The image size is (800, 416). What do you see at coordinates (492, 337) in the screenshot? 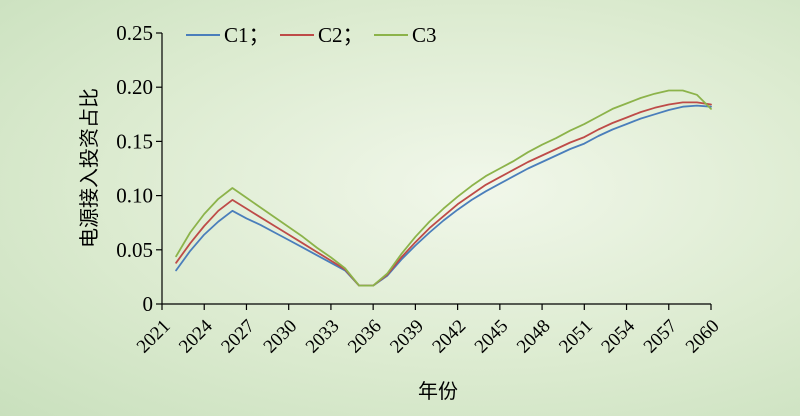
I see `x-tick-label: 2045` at bounding box center [492, 337].